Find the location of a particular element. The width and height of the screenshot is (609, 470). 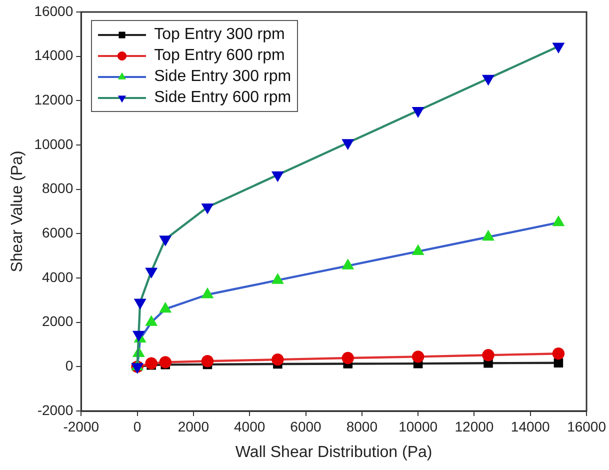

y-tick-label: 14000 is located at coordinates (54, 55).